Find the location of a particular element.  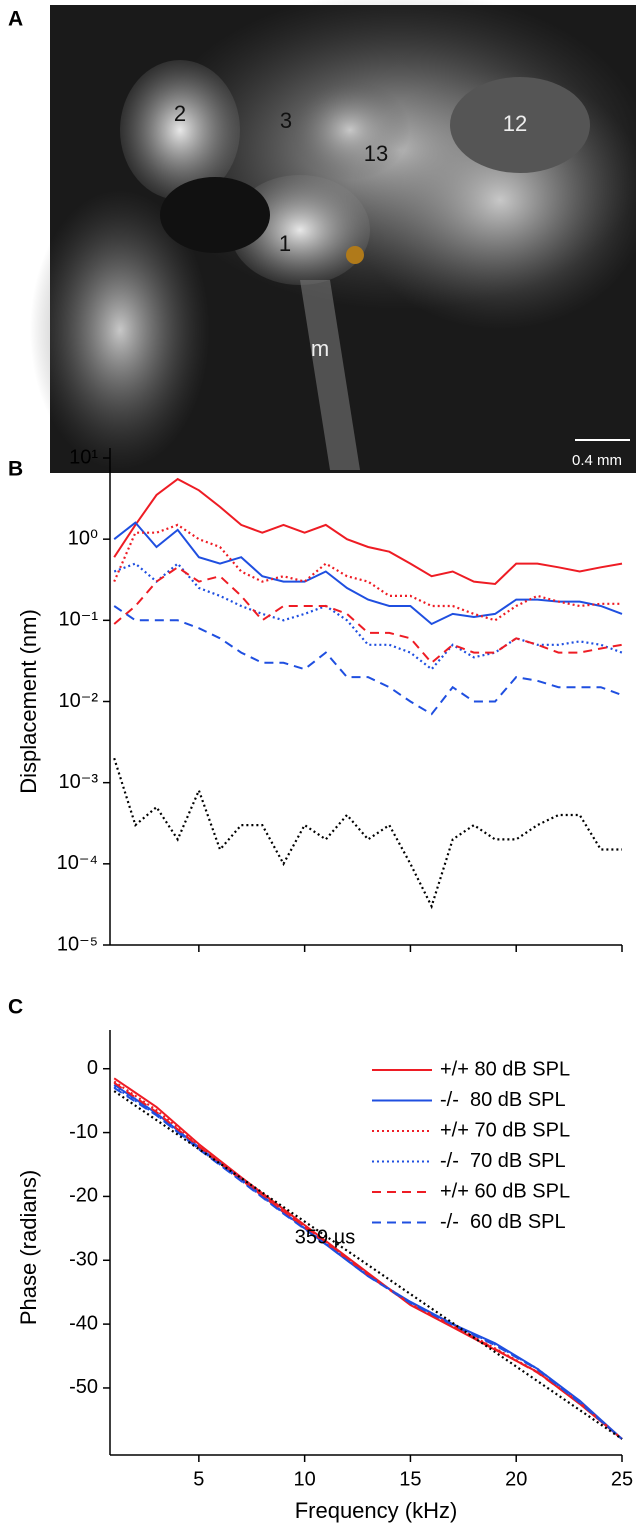

y-axis-title: Phase (radians) is located at coordinates (28, 1247).